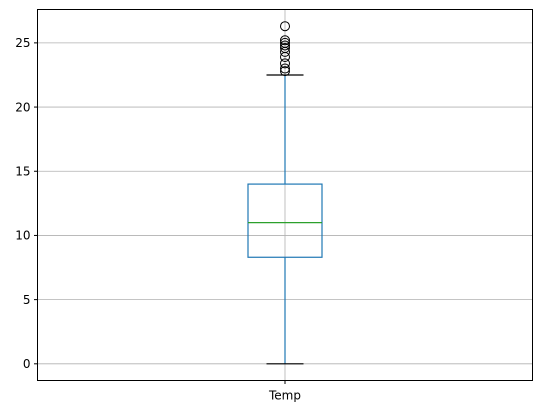  What do you see at coordinates (22, 172) in the screenshot?
I see `y-tick-label: 15` at bounding box center [22, 172].